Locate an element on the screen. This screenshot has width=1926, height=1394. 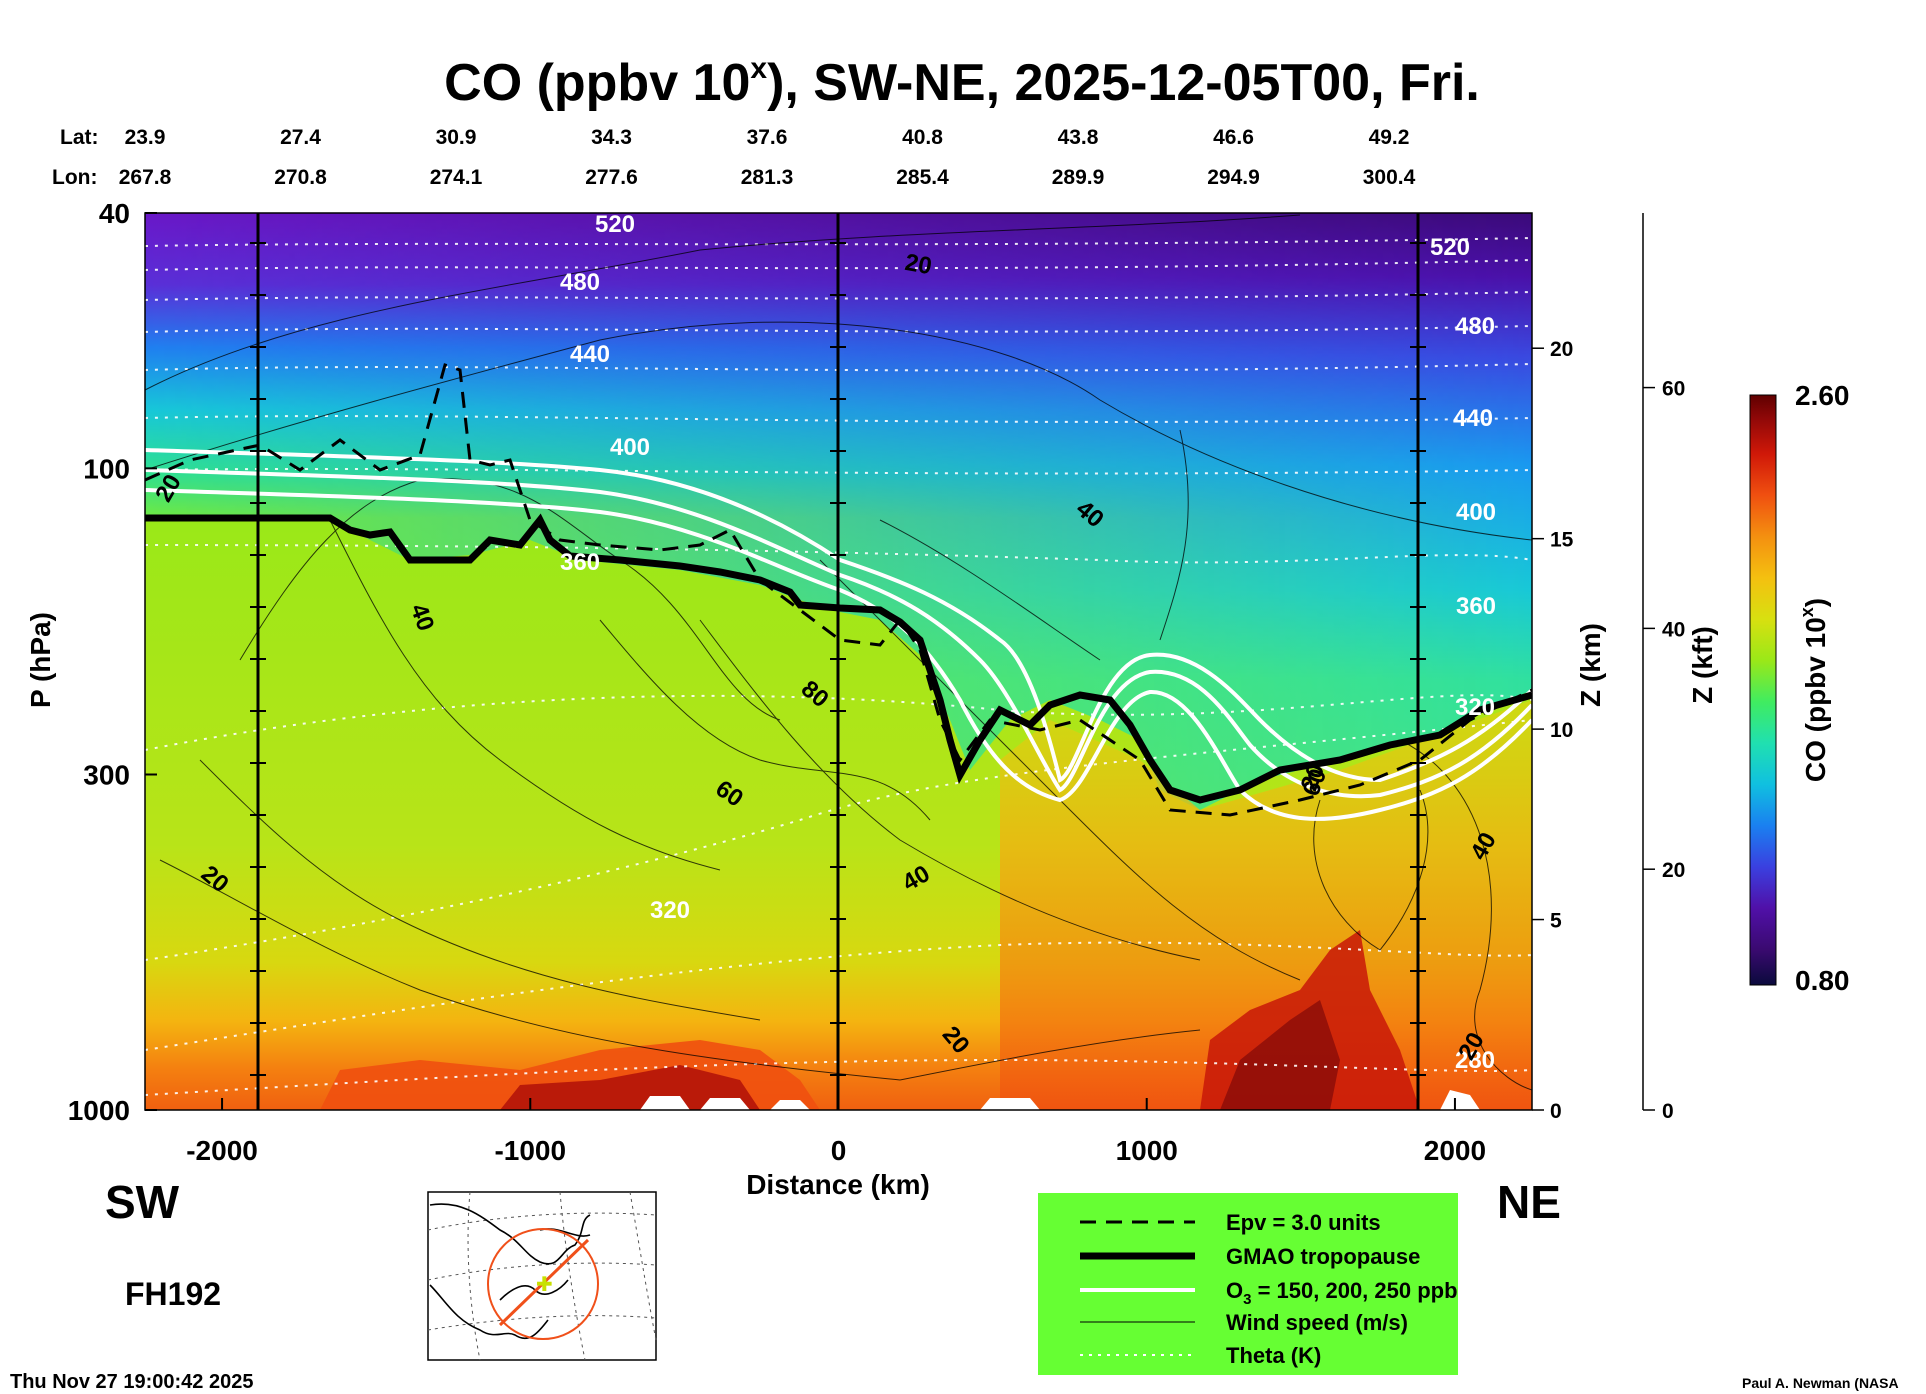
colorbar is located at coordinates (1763, 690).